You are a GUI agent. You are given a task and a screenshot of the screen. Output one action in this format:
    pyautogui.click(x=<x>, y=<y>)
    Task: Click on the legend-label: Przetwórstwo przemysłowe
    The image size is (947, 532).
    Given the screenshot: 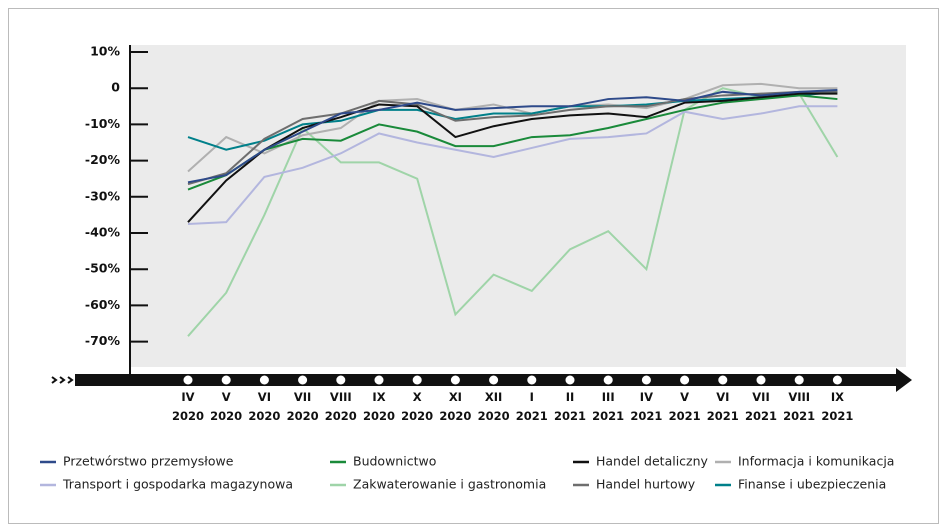 What is the action you would take?
    pyautogui.click(x=148, y=461)
    